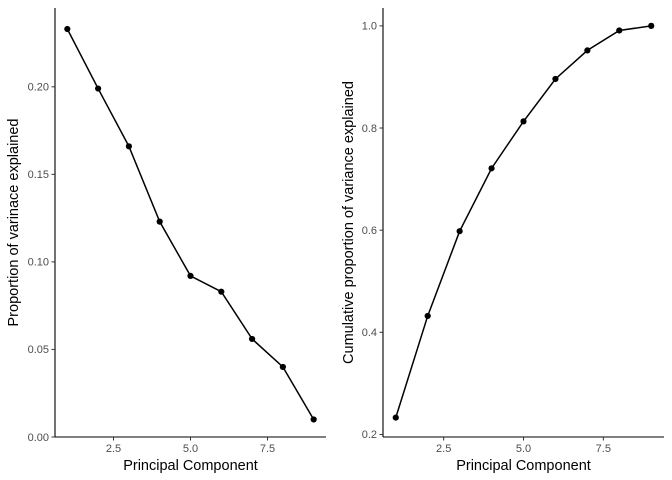 Image resolution: width=672 pixels, height=480 pixels. What do you see at coordinates (38, 263) in the screenshot?
I see `variance-y-tick-label: 0.10` at bounding box center [38, 263].